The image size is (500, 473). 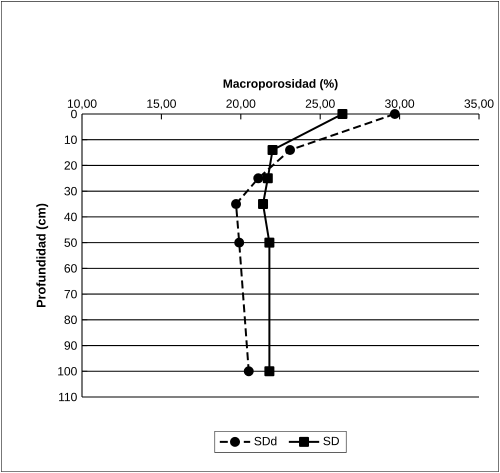 What do you see at coordinates (70, 165) in the screenshot?
I see `y-tick-label: 20` at bounding box center [70, 165].